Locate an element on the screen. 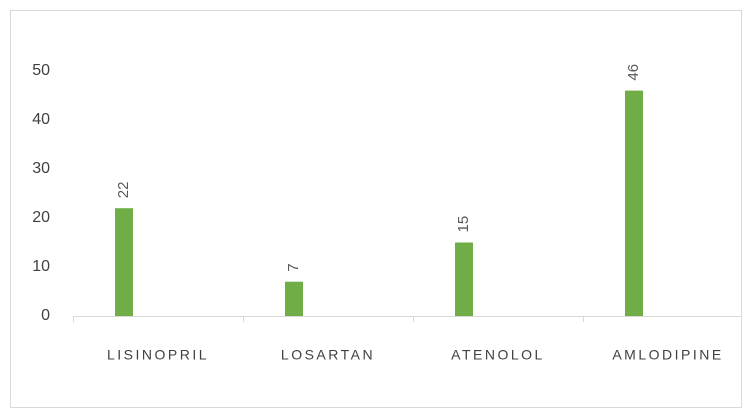  y-tick-label: 30 is located at coordinates (41, 168).